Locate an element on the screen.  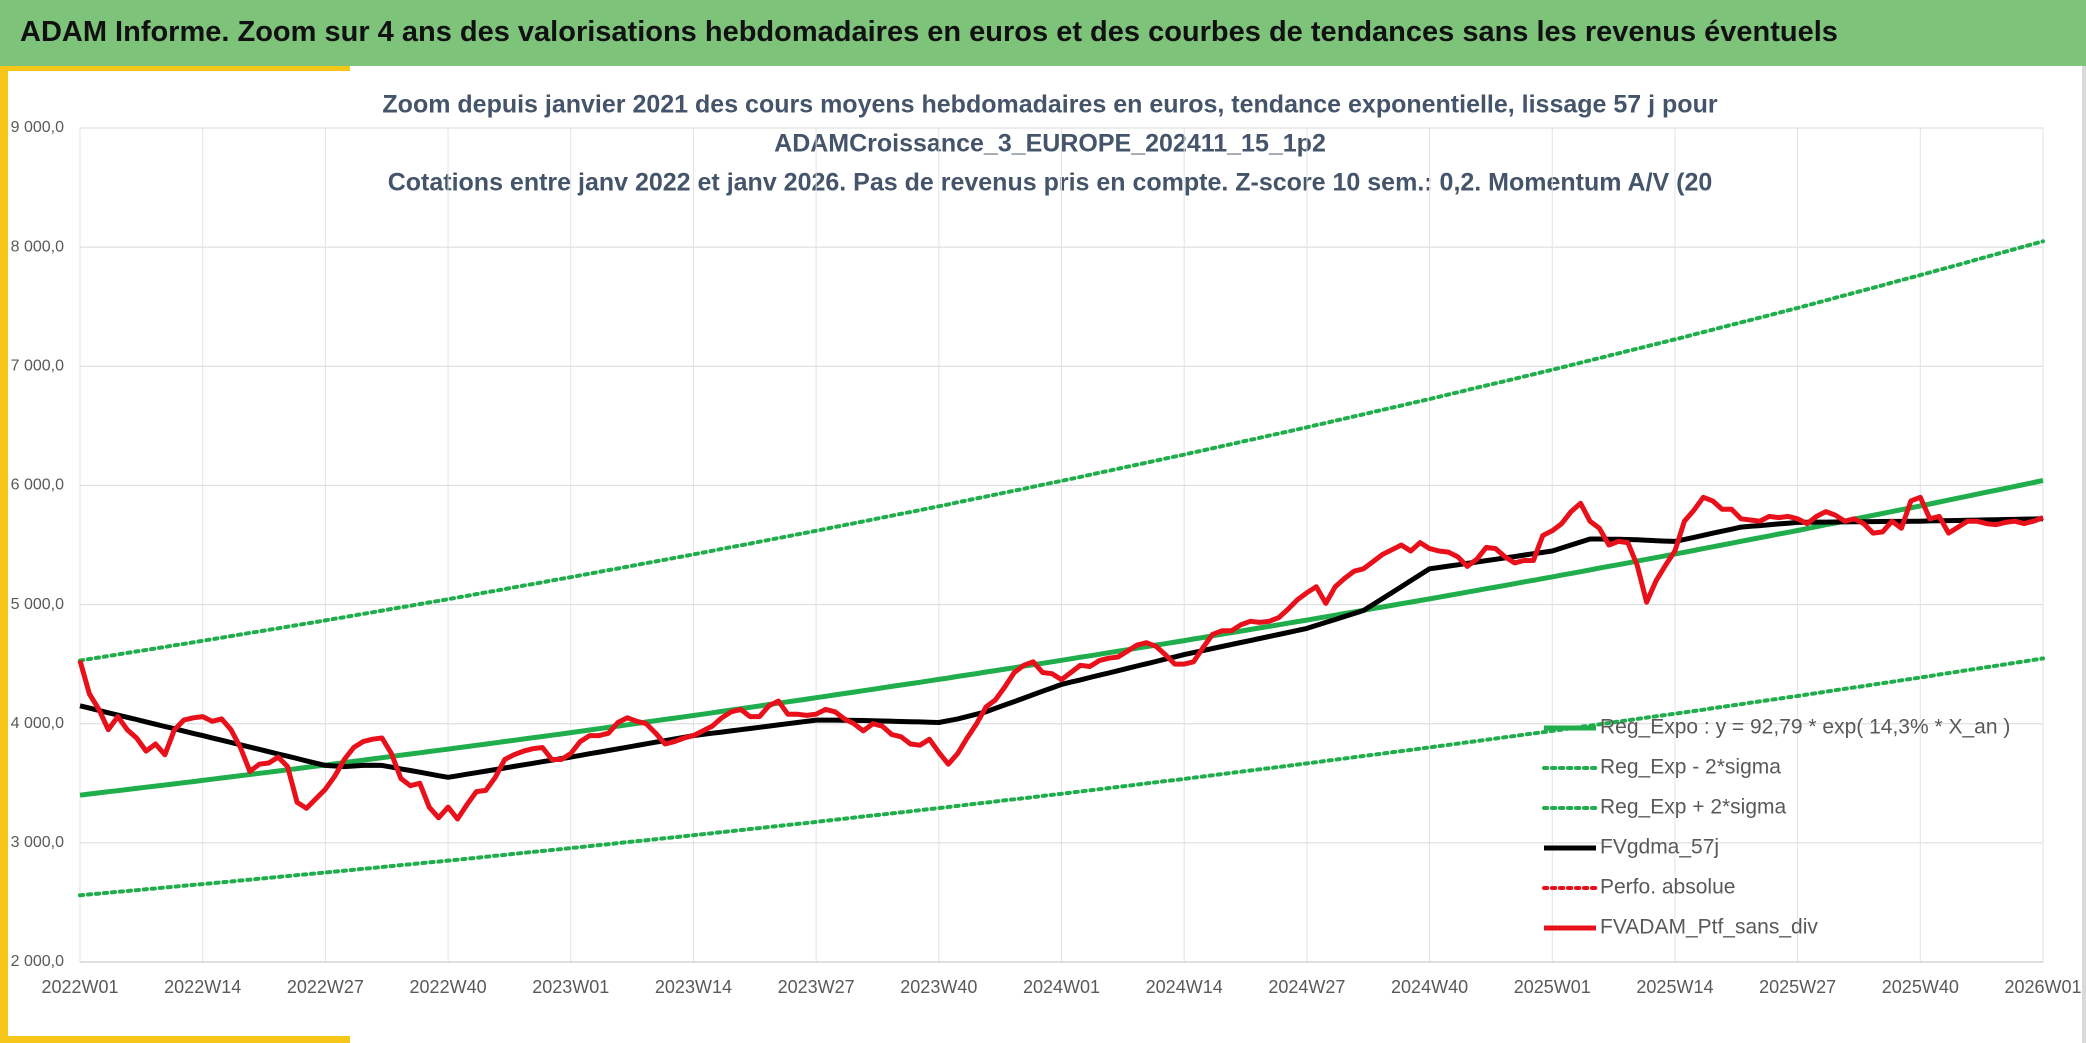
x-tick-label: 2024W40 is located at coordinates (1429, 987).